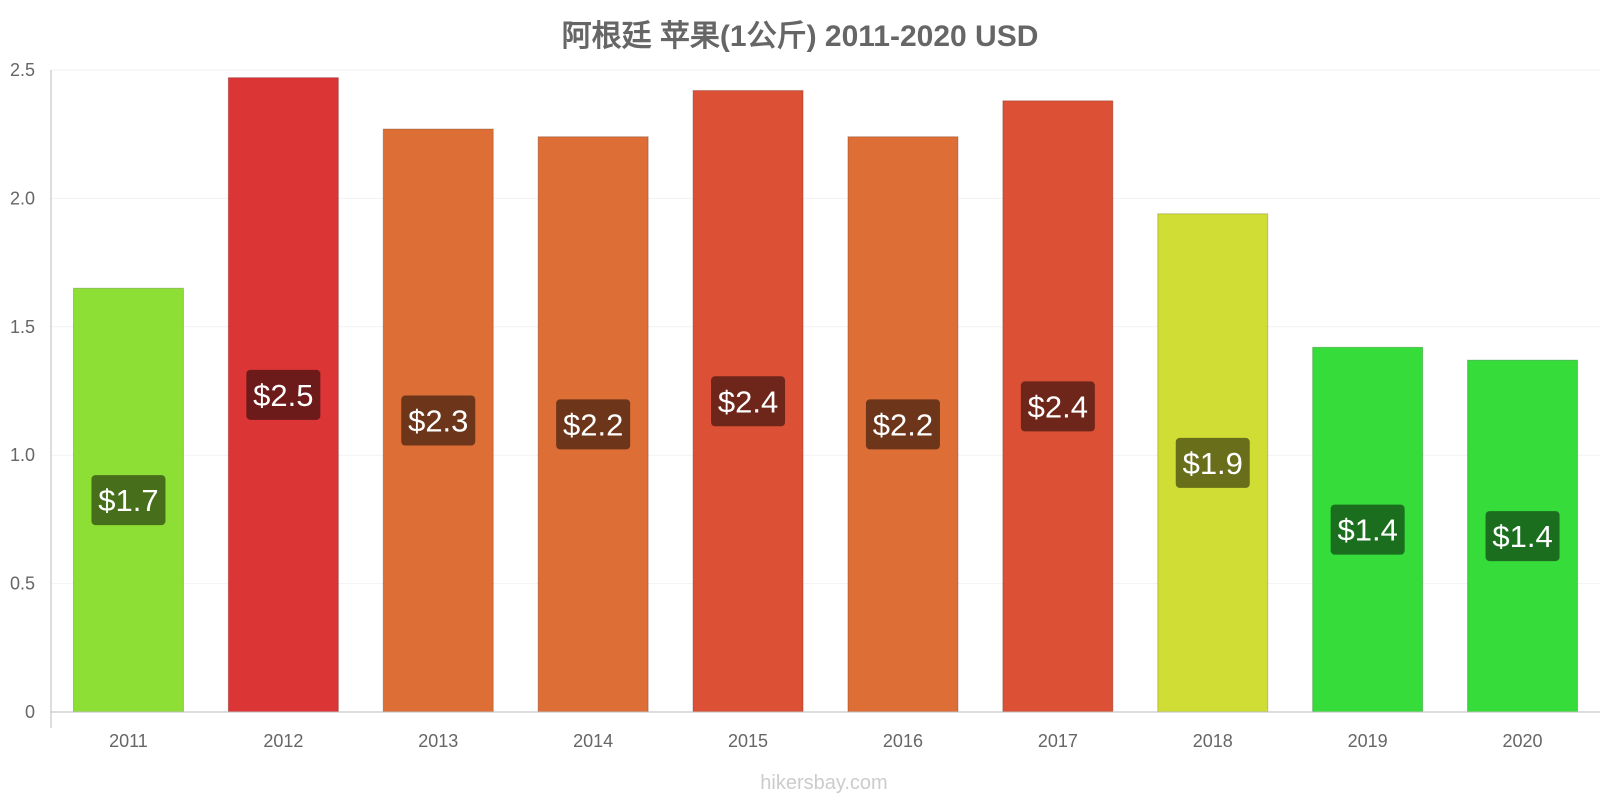 The image size is (1600, 800). I want to click on x-tick-label: 2012, so click(283, 741).